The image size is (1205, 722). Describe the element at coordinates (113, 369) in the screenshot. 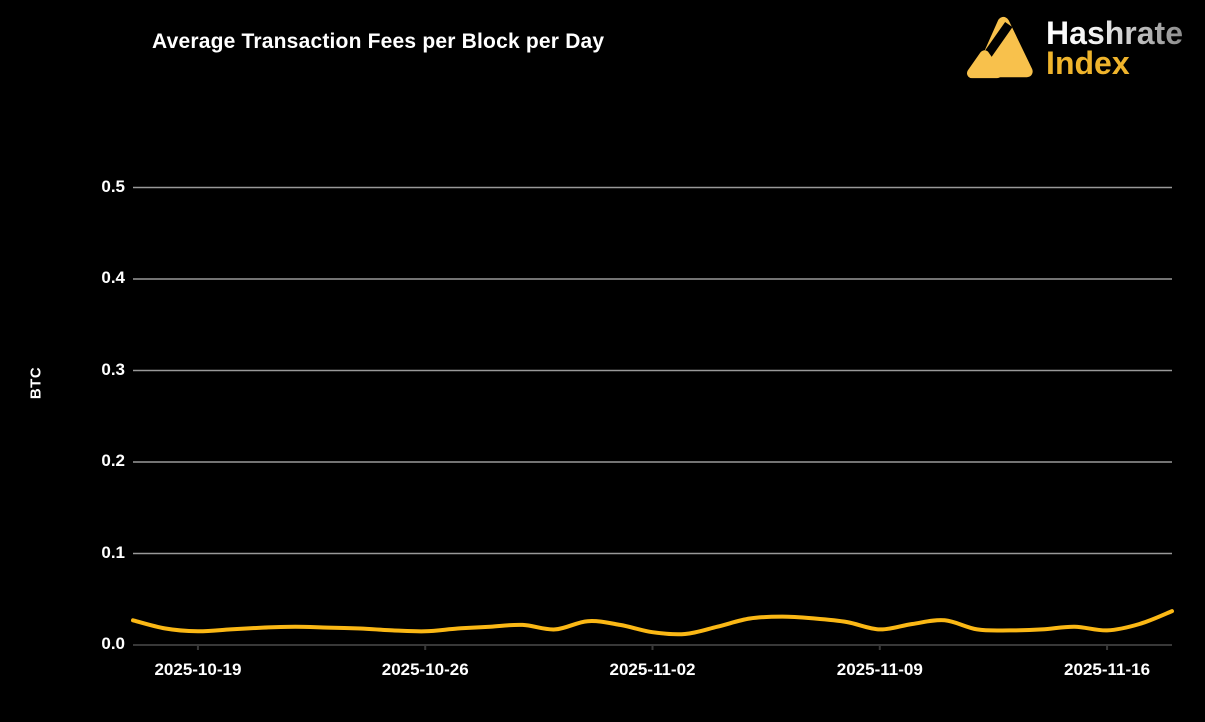

I see `y-tick-label-0.3: 0.3` at that location.